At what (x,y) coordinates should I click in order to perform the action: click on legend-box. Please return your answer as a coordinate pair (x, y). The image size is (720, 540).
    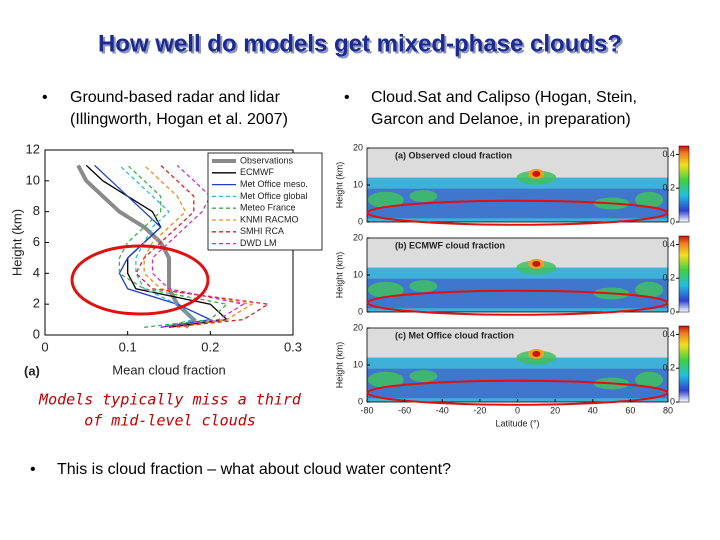
    Looking at the image, I should click on (265, 201).